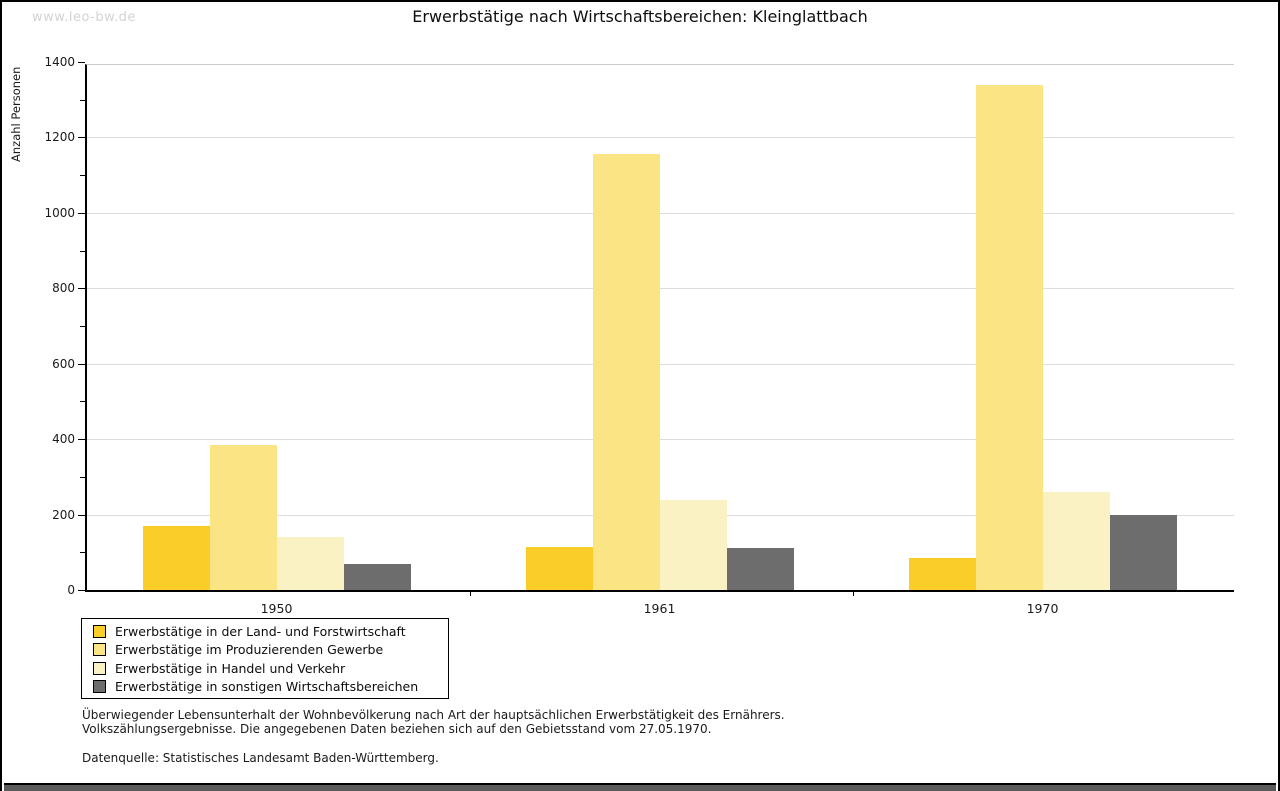 The image size is (1280, 791). Describe the element at coordinates (63, 288) in the screenshot. I see `y-tick-label-800: 800` at that location.